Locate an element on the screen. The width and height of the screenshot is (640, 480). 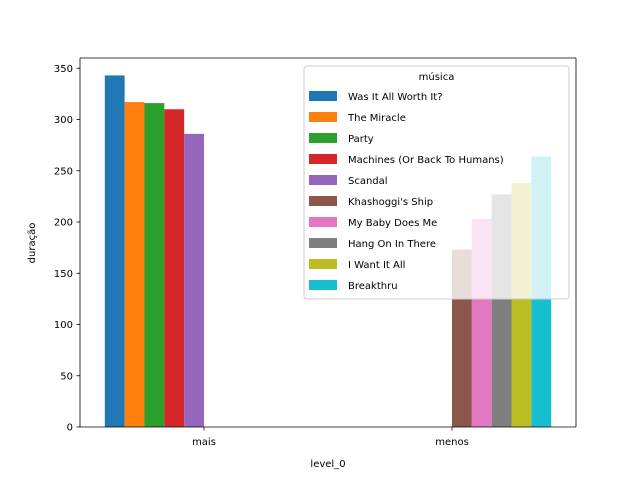
legend-entry-1: Was It All Worth It? is located at coordinates (395, 97).